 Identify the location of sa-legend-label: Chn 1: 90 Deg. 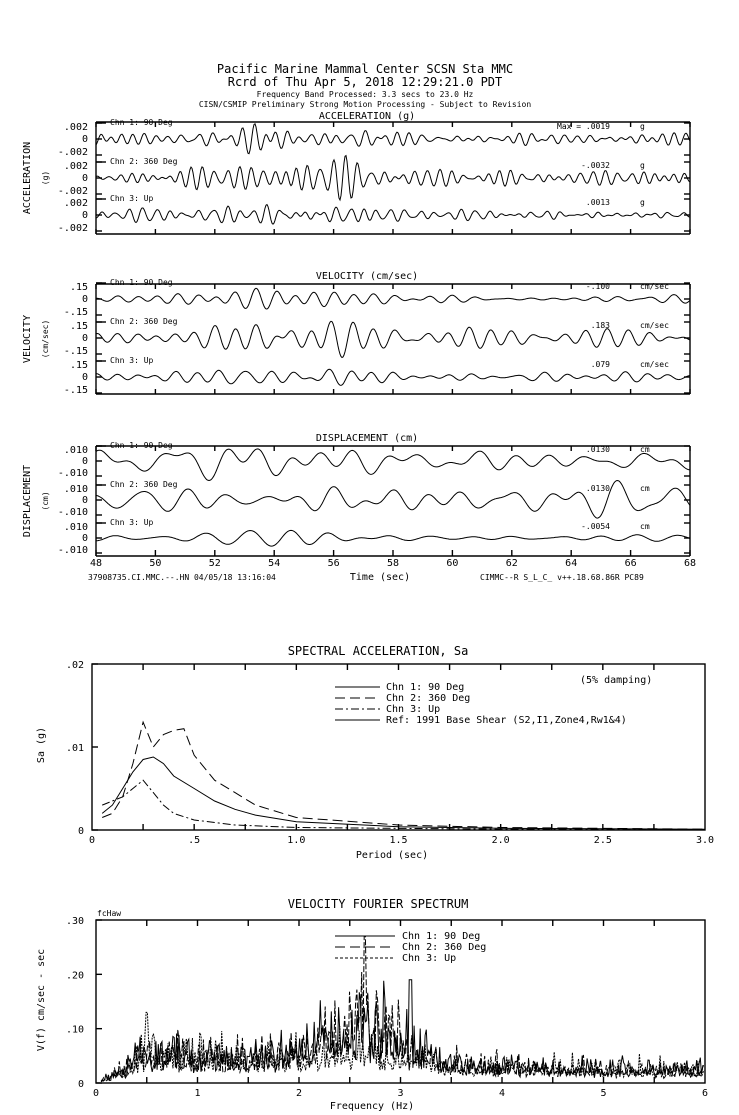
(425, 687).